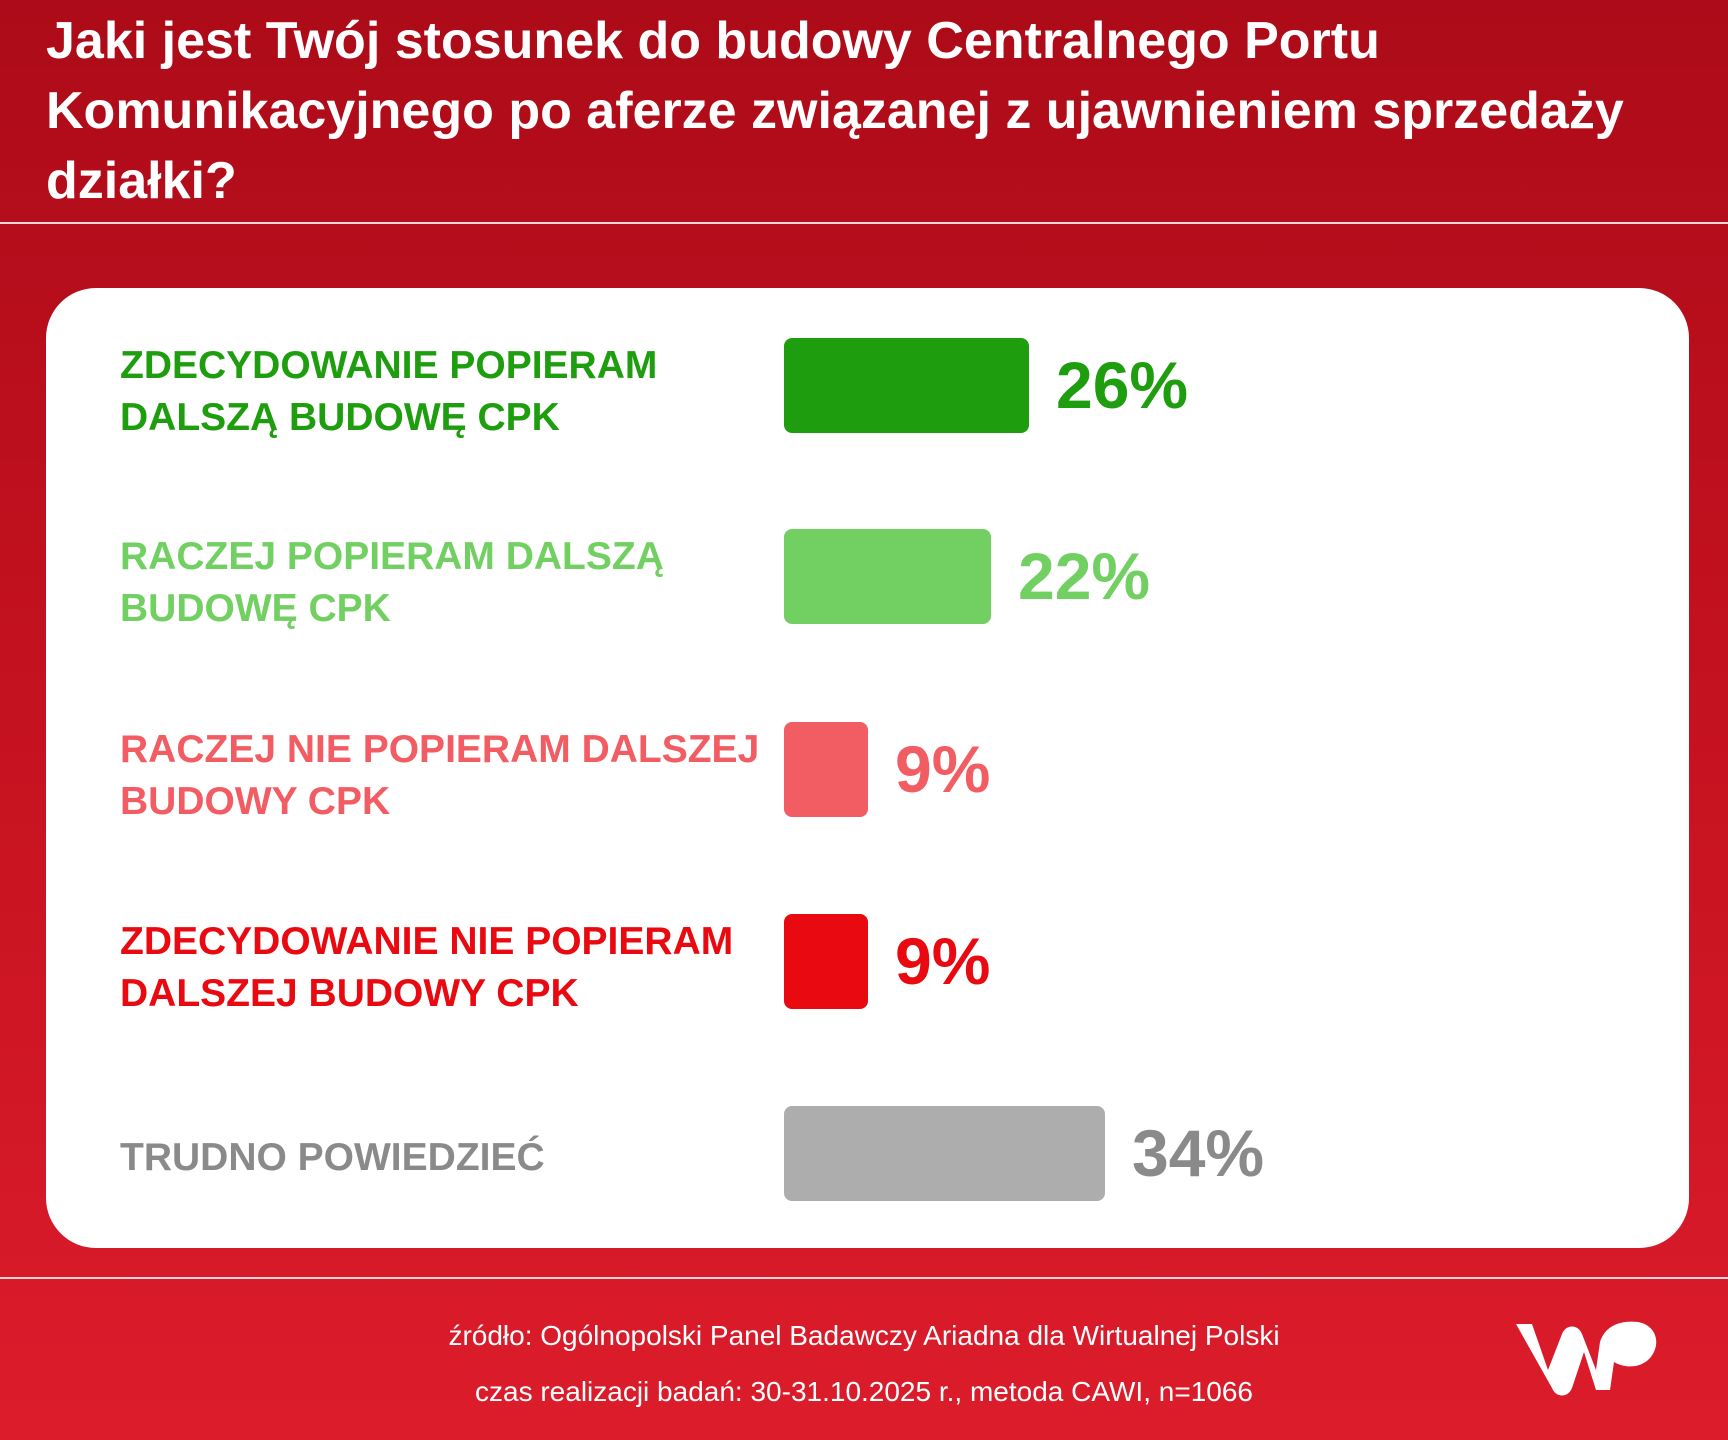 This screenshot has width=1728, height=1440. What do you see at coordinates (392, 582) in the screenshot?
I see `category-label: RACZEJ POPIERAM DALSZĄ BUDOWĘ CPK` at bounding box center [392, 582].